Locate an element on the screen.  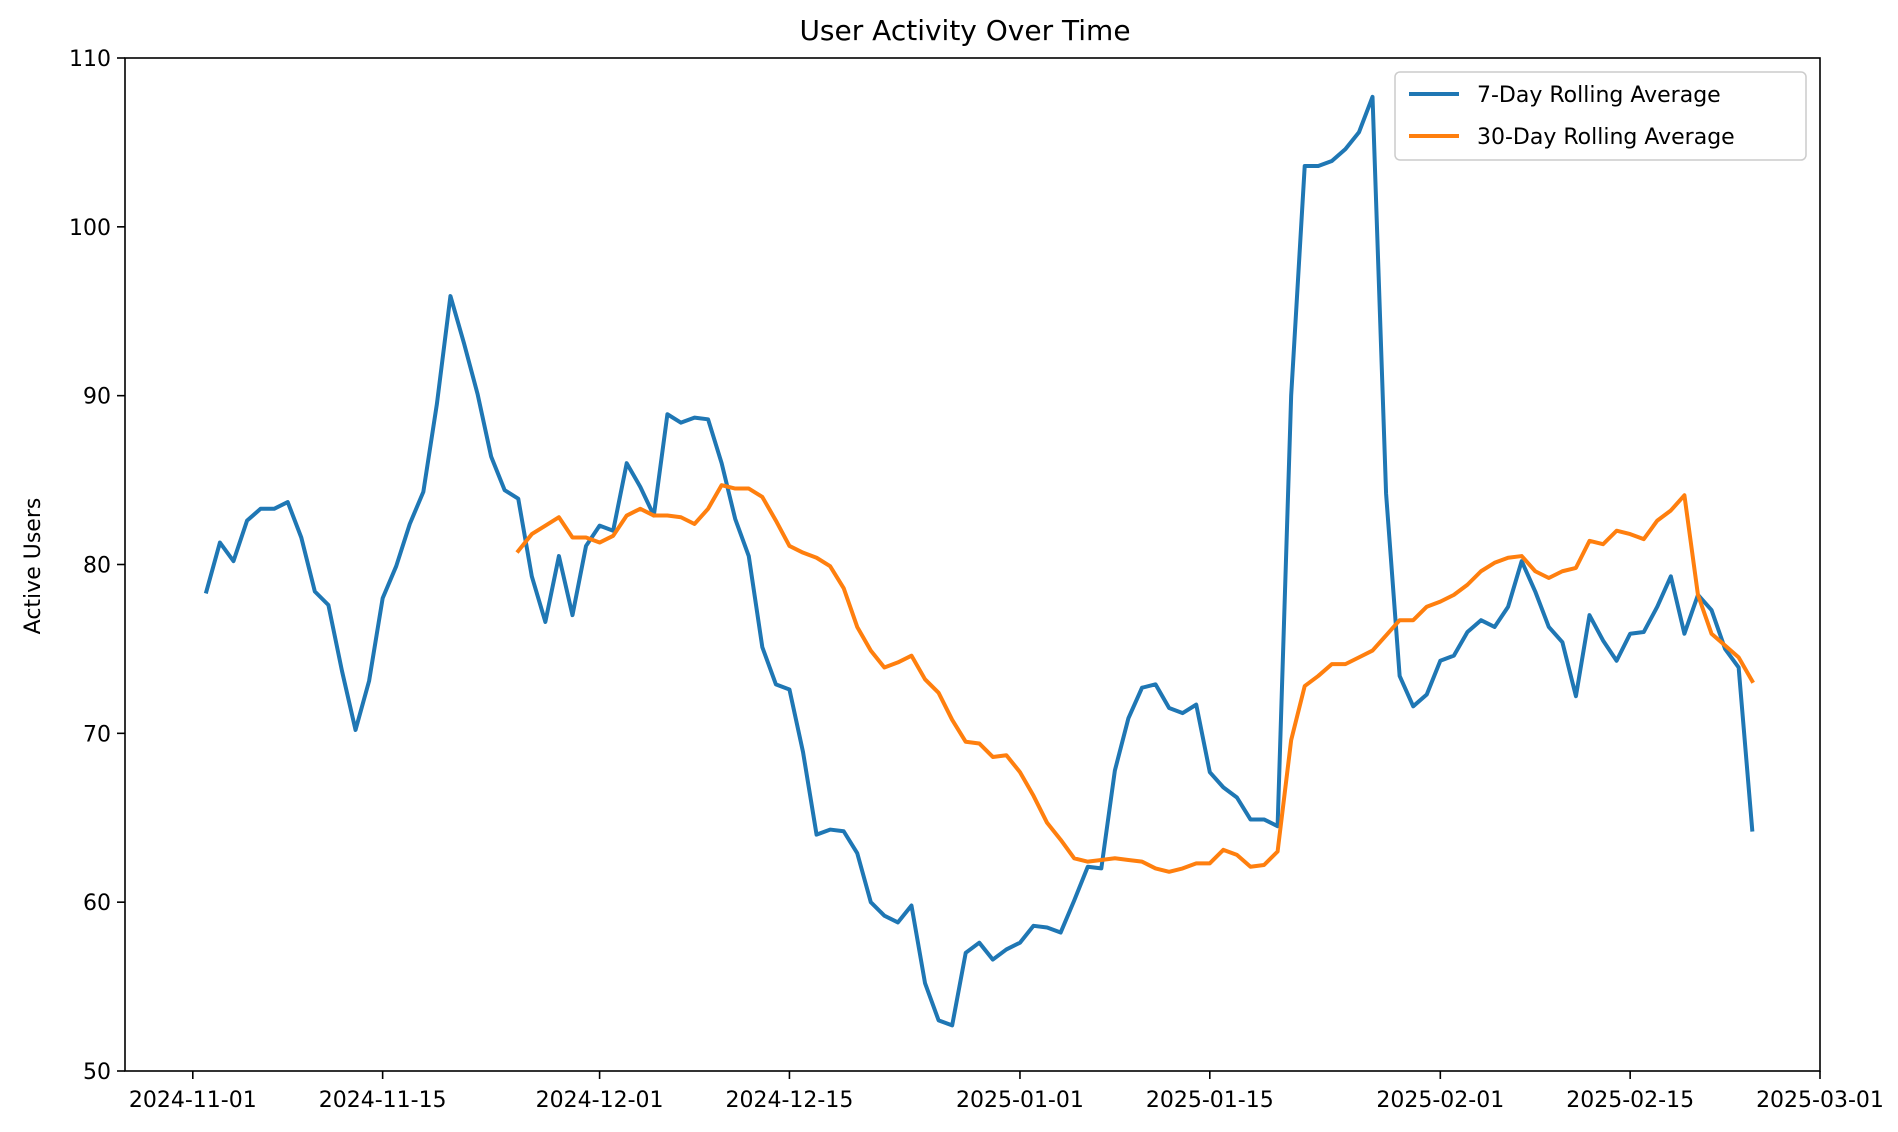
legend-entry: 30-Day Rolling Average is located at coordinates (1606, 137).